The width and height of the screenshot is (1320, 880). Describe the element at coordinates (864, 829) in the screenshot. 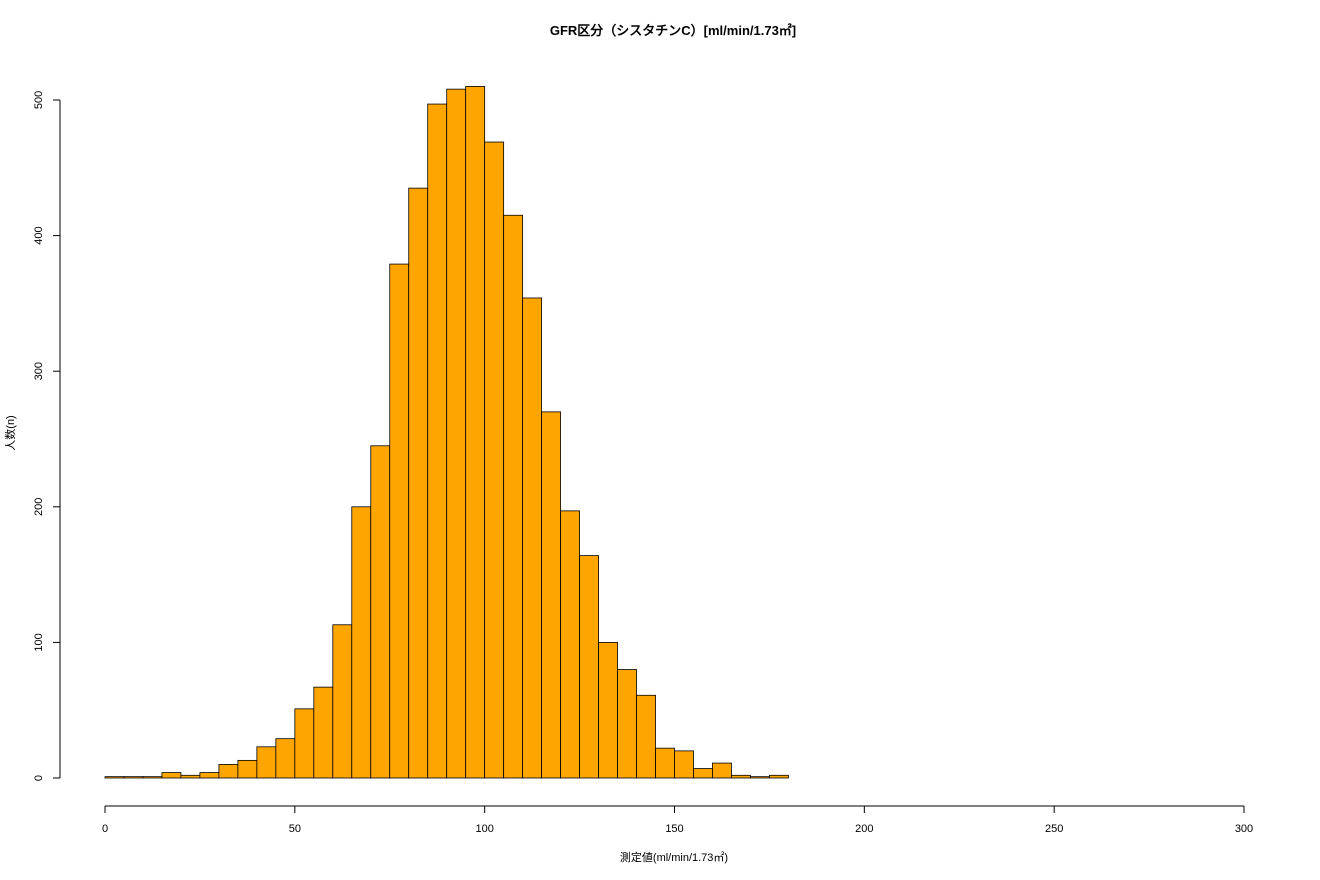

I see `x-tick-label: 200` at that location.